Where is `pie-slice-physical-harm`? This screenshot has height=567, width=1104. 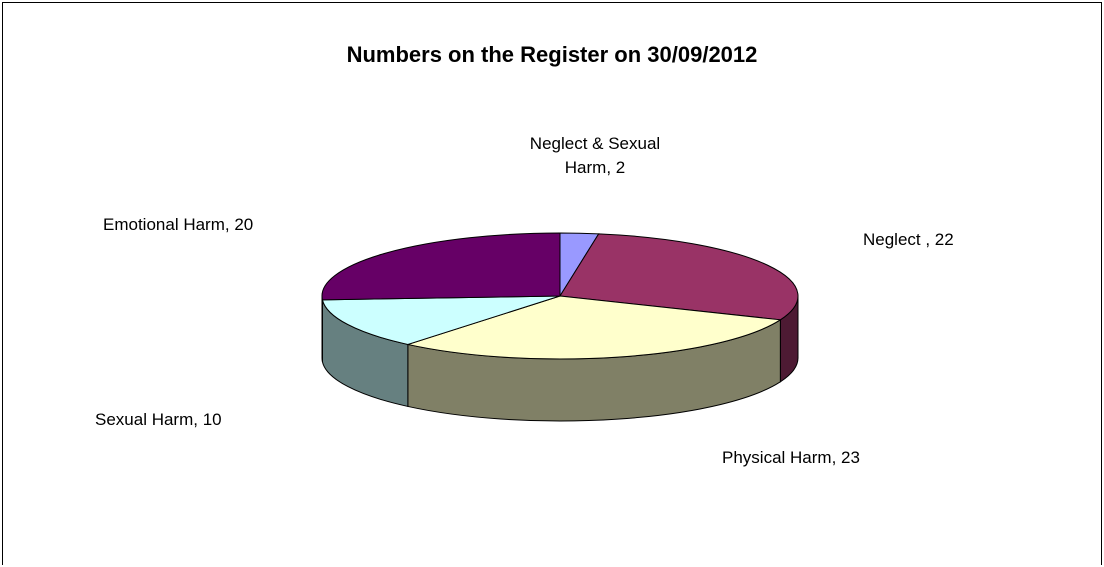
pie-slice-physical-harm is located at coordinates (593, 327).